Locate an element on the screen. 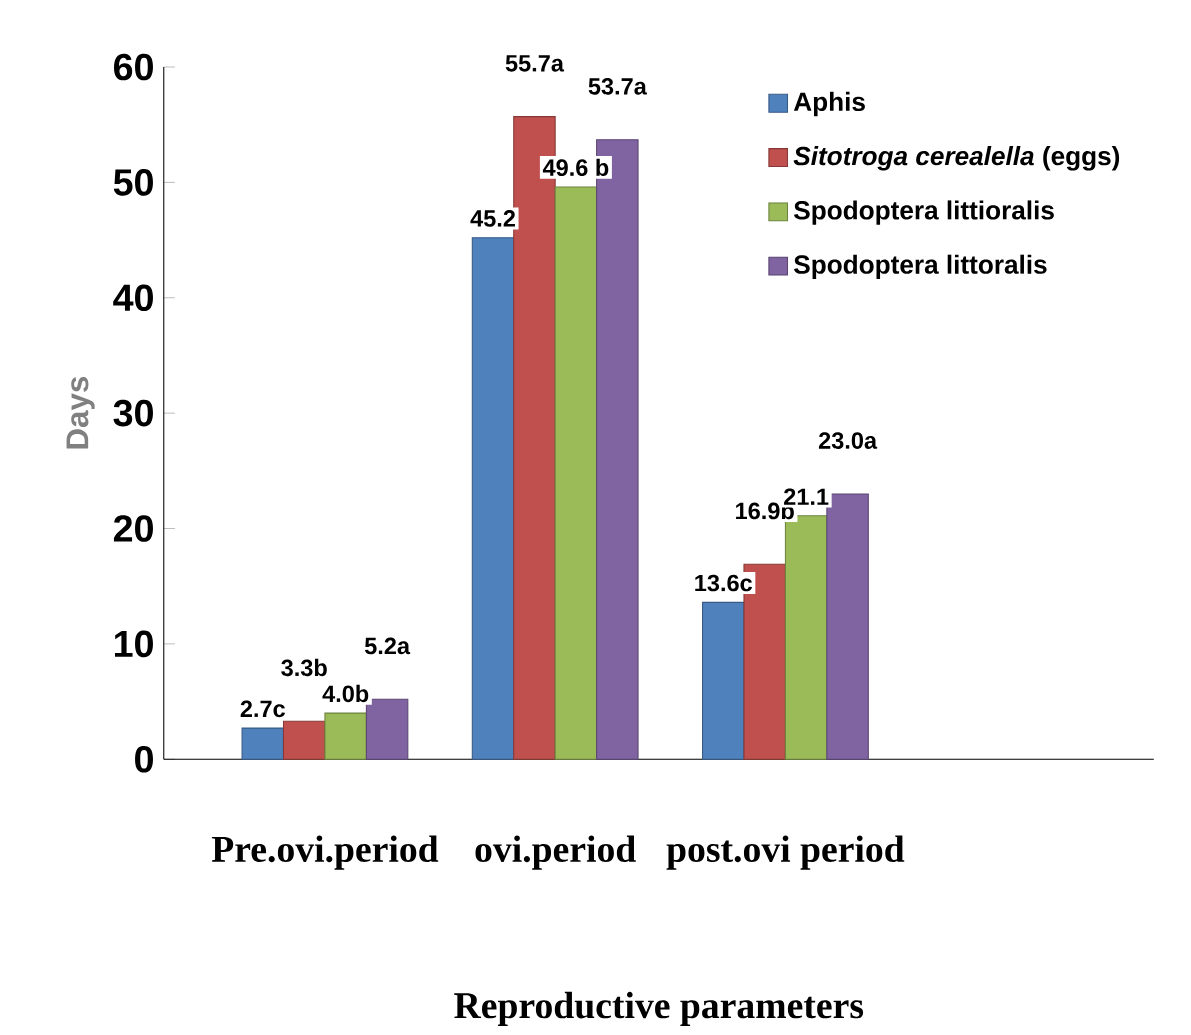 The height and width of the screenshot is (1035, 1191). data-label: 53.7a is located at coordinates (617, 86).